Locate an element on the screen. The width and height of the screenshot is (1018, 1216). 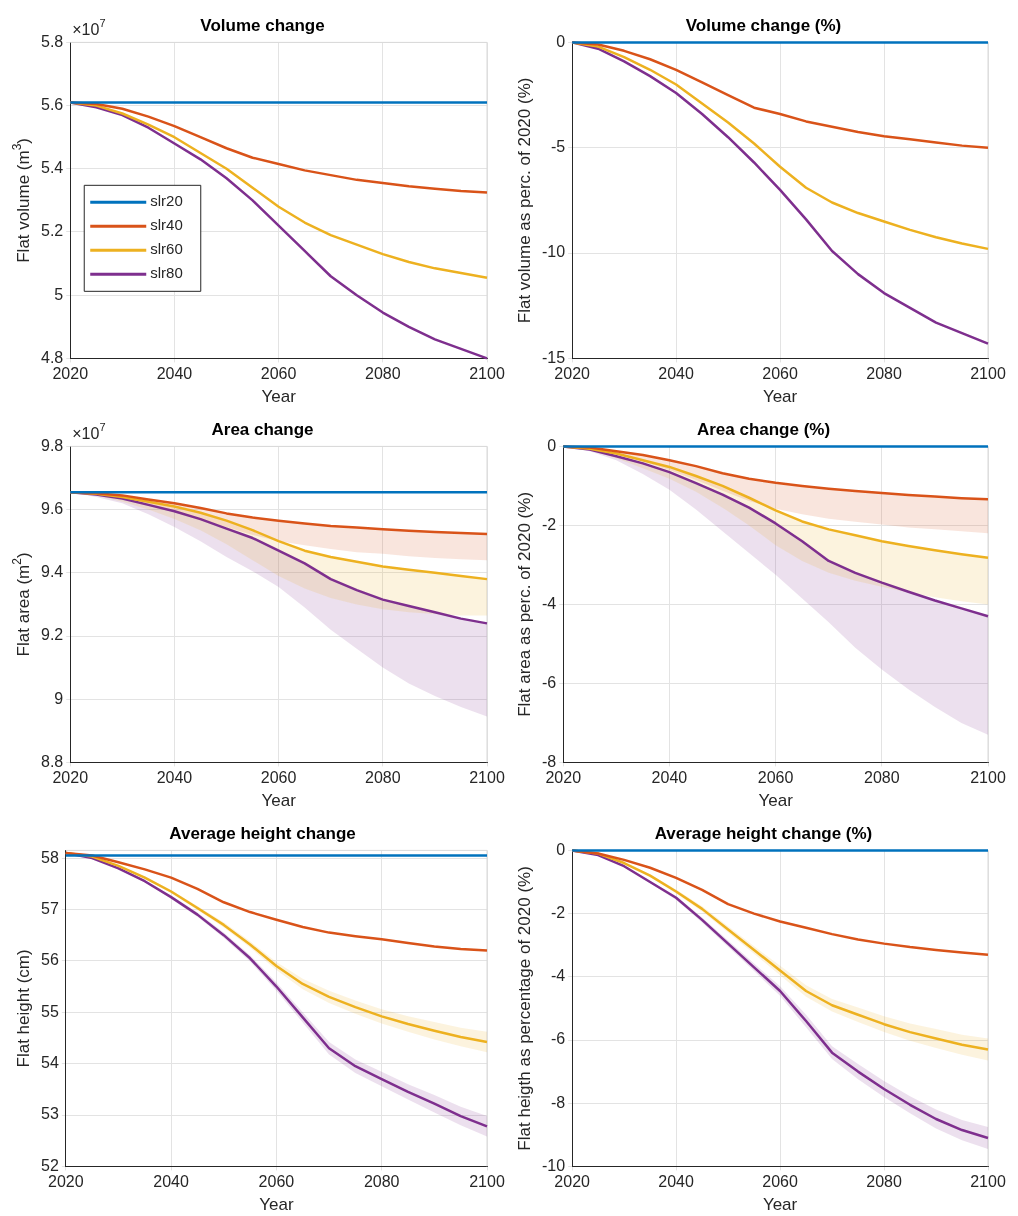
y-tick-label: 5 is located at coordinates (59, 294).